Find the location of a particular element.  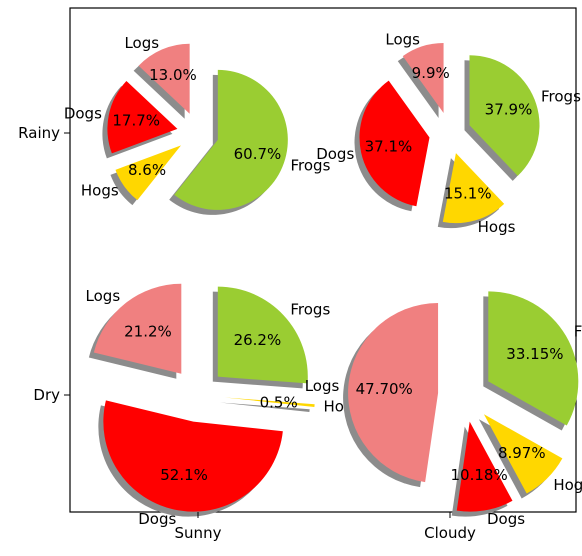

slice-percent-label: 10.18% is located at coordinates (479, 475).